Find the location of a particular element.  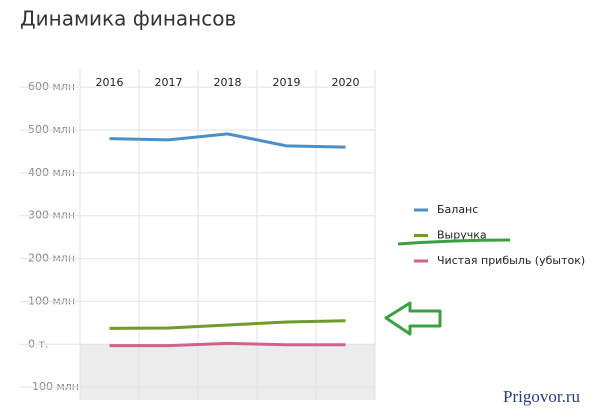

watermark: Prigovor.ru is located at coordinates (541, 396).